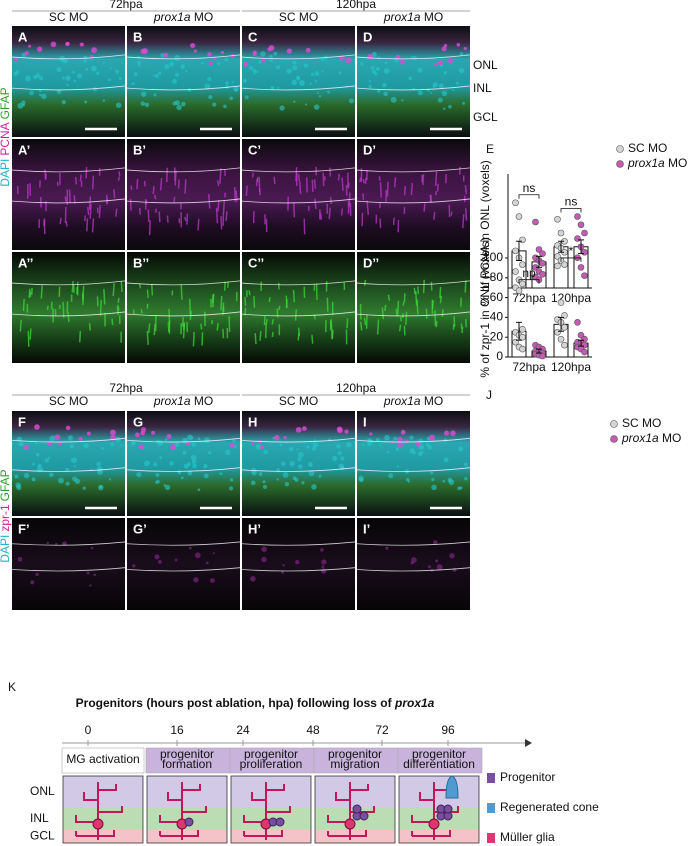 This screenshot has height=846, width=700. What do you see at coordinates (313, 730) in the screenshot?
I see `timeline-label: 48` at bounding box center [313, 730].